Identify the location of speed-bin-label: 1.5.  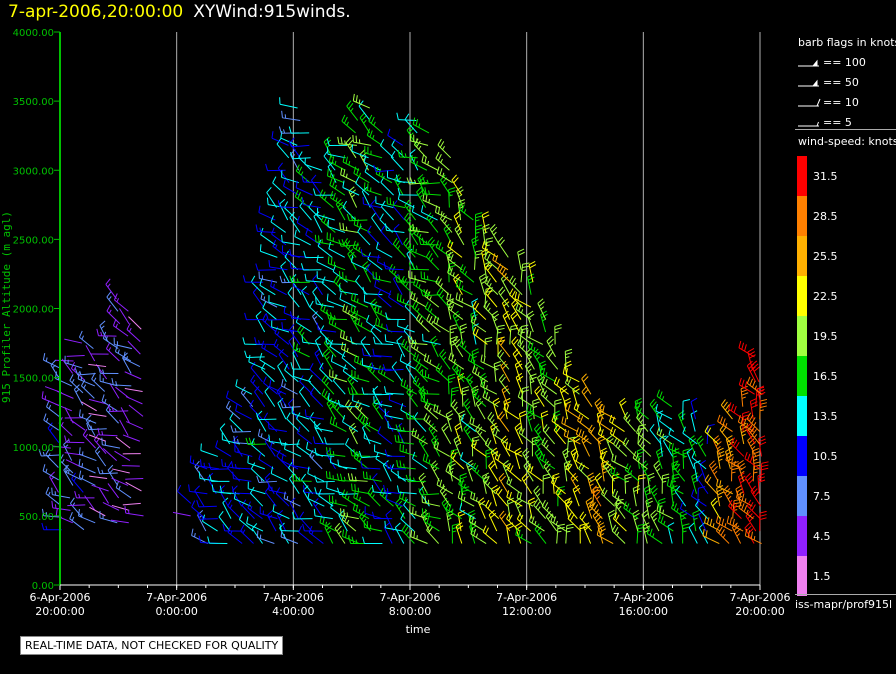
(822, 576).